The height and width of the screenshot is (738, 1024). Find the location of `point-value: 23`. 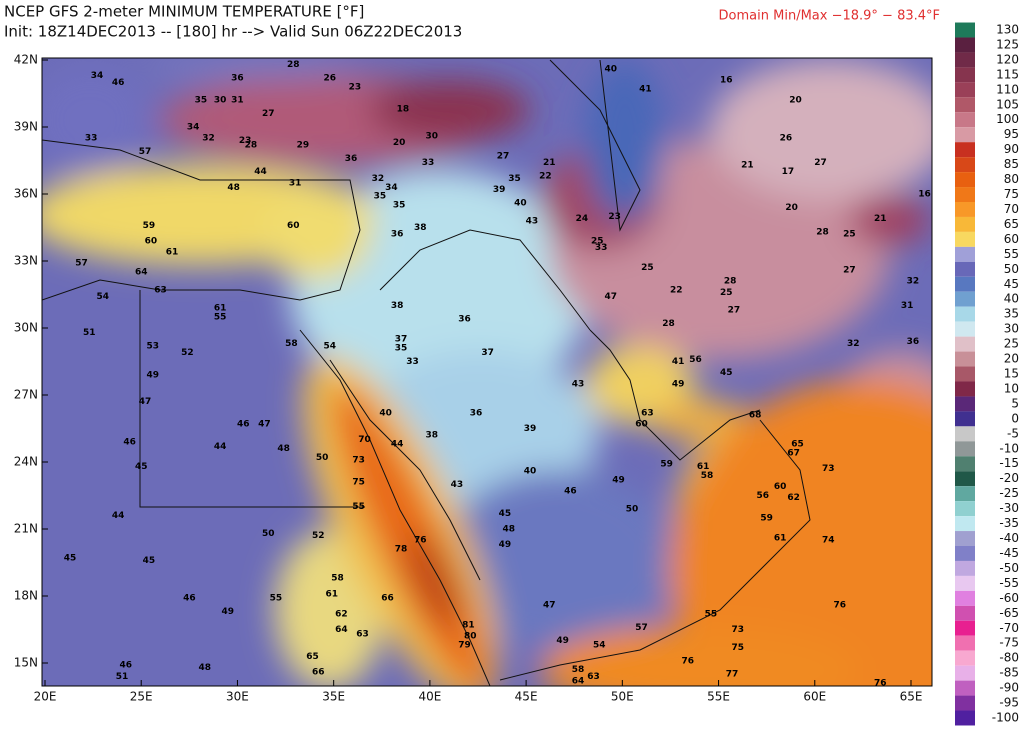

point-value: 23 is located at coordinates (614, 217).